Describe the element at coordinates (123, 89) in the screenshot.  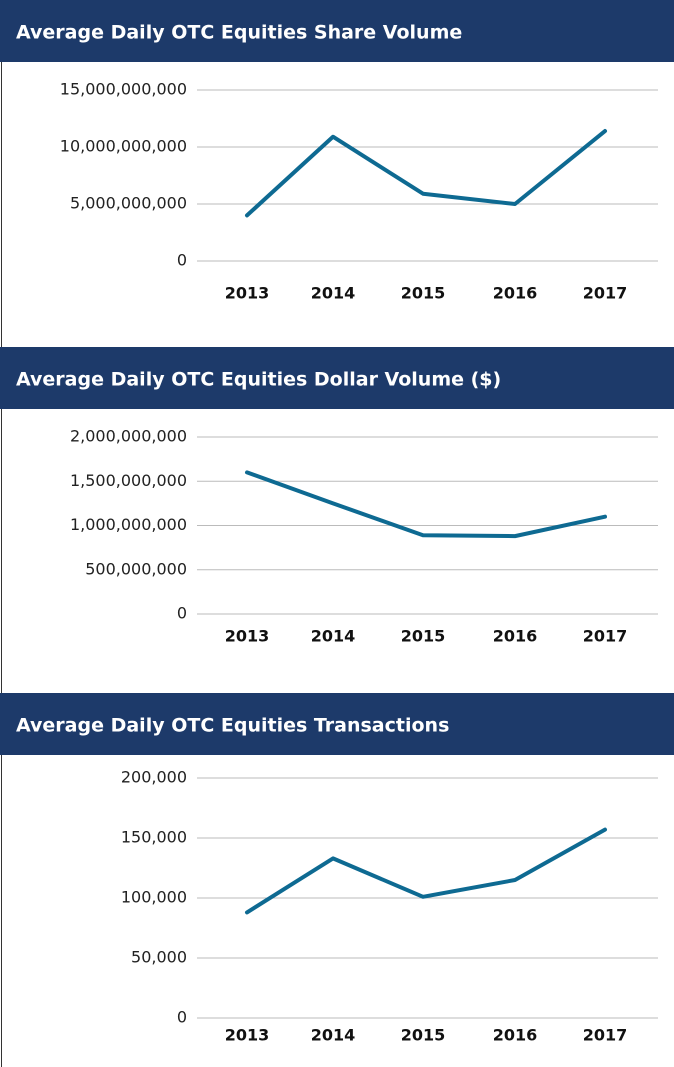
I see `y-tick-label: 15,000,000,000` at that location.